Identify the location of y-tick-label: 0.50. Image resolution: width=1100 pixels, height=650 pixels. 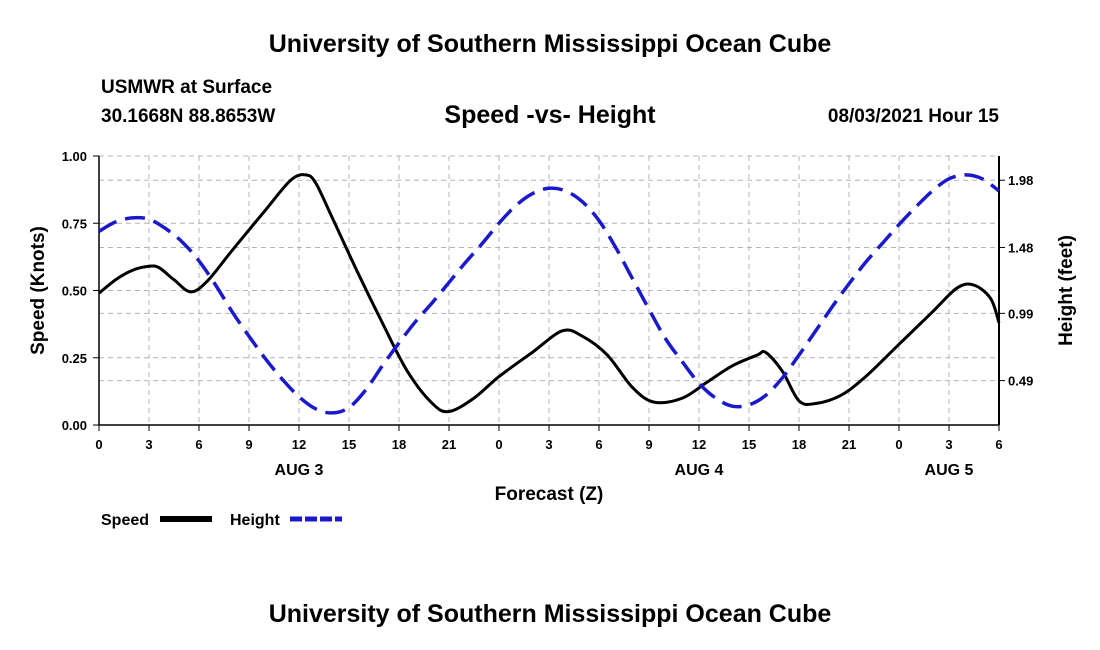
(74, 291).